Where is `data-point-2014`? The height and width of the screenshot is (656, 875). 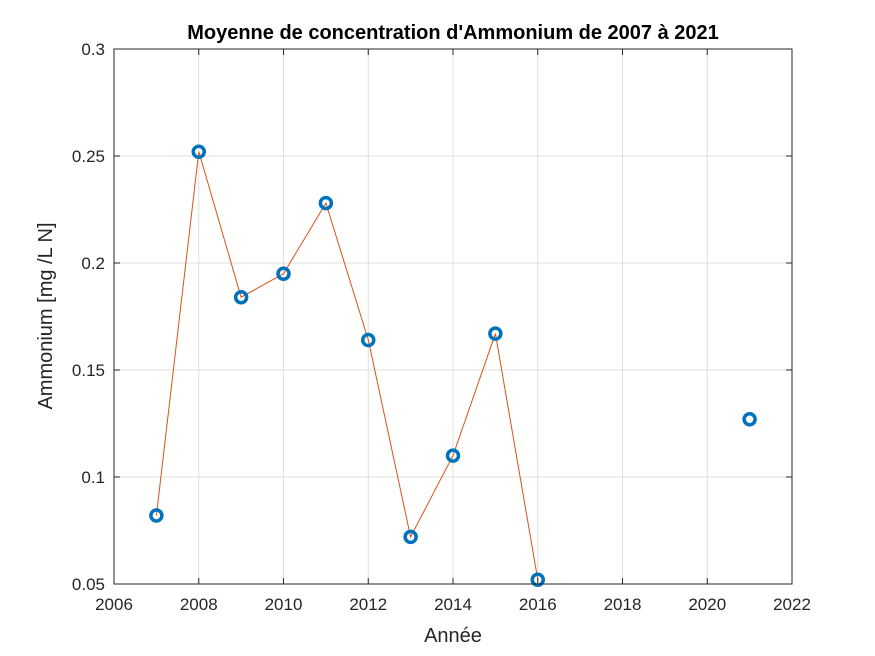 data-point-2014 is located at coordinates (453, 455).